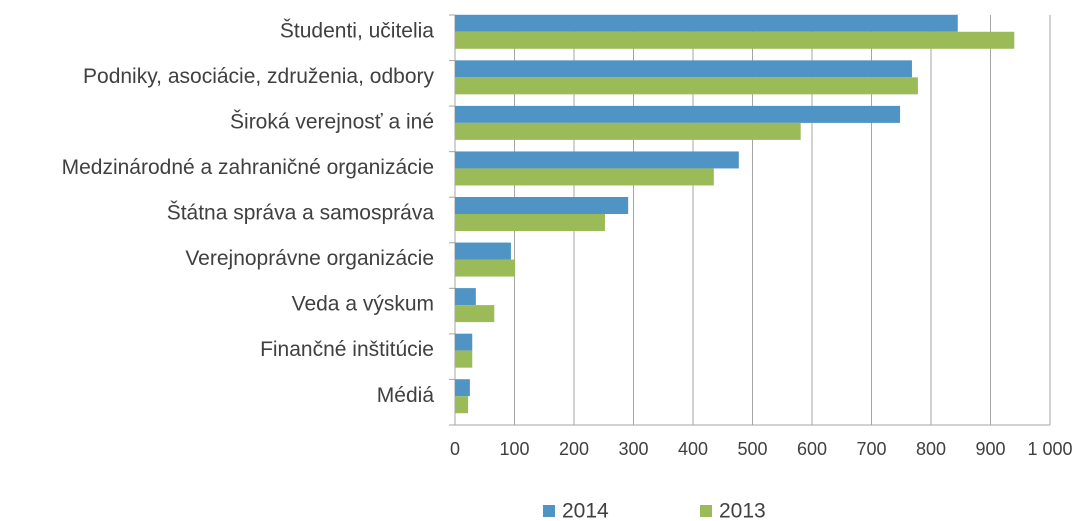 The image size is (1087, 521). What do you see at coordinates (248, 167) in the screenshot?
I see `y-tick-label: Medzinárodné a zahraničné organizácie` at bounding box center [248, 167].